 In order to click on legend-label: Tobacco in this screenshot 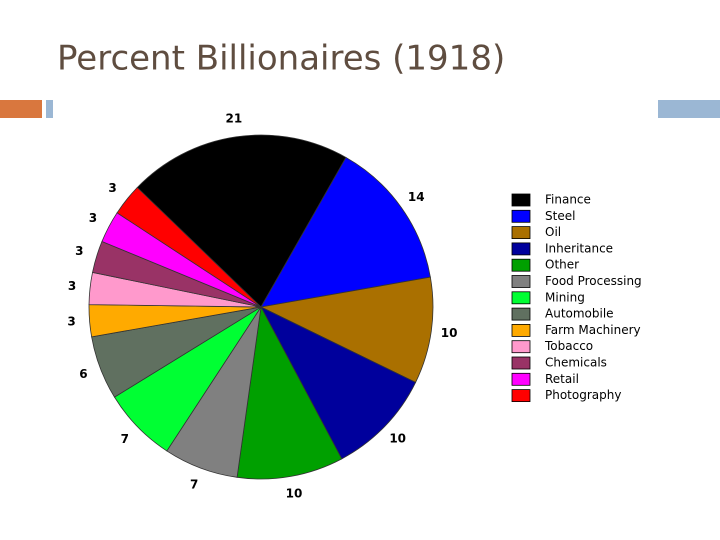, I will do `click(568, 346)`.